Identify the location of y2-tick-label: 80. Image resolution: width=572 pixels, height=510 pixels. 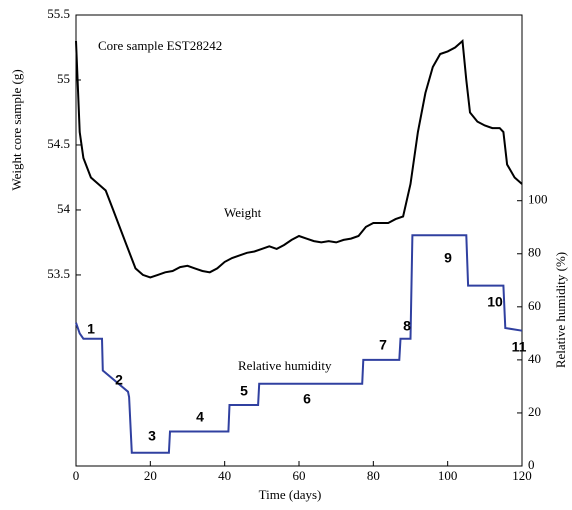
(534, 252).